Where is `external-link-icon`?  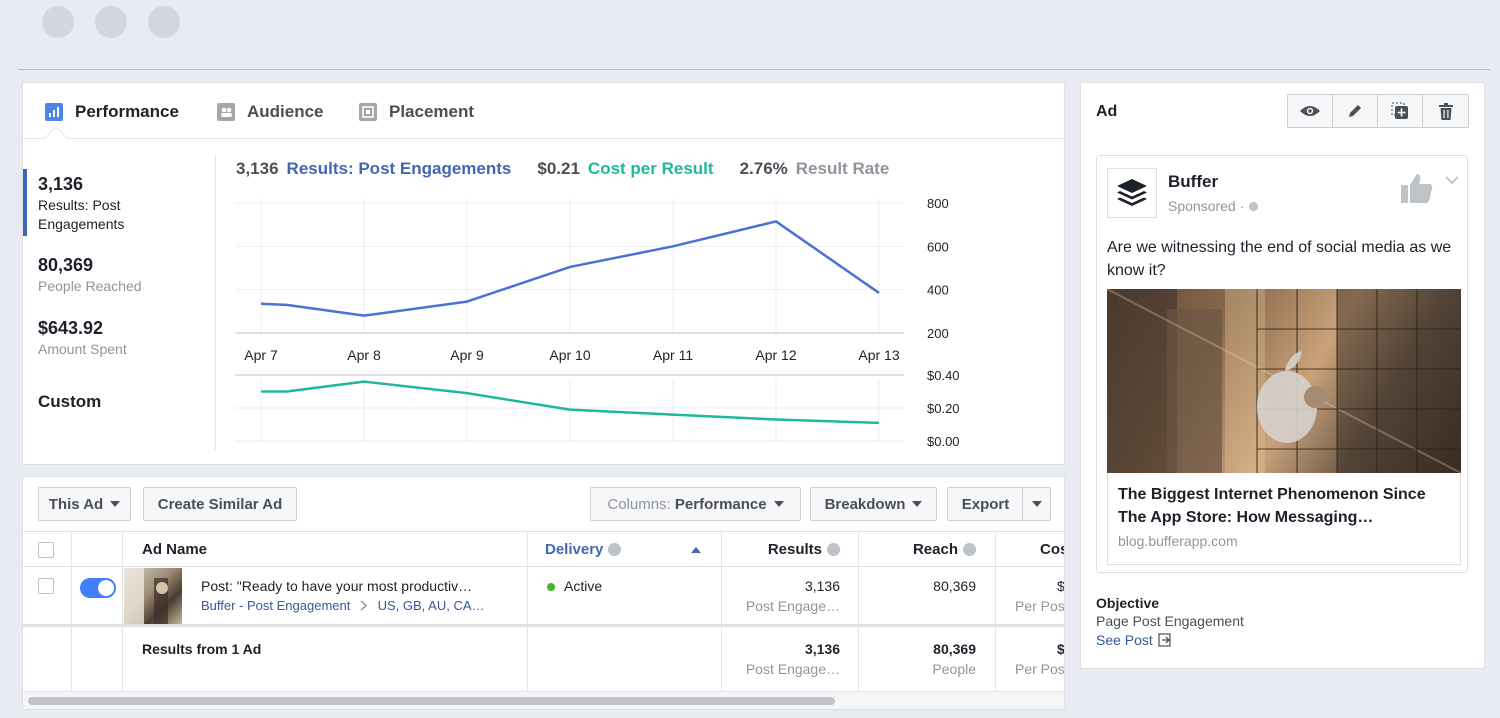
external-link-icon is located at coordinates (1164, 640).